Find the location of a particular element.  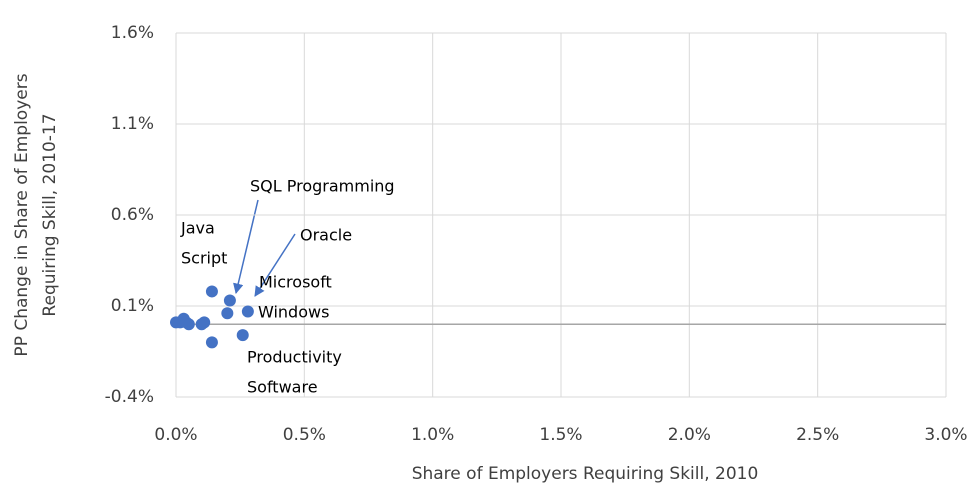

annotation: Software is located at coordinates (282, 387).